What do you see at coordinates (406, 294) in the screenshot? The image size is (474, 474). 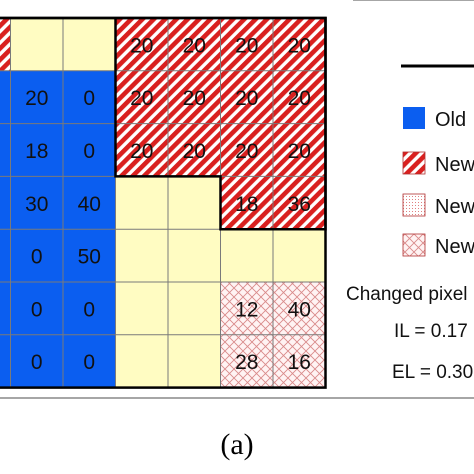 I see `changed-pixel-label: Changed pixel` at bounding box center [406, 294].